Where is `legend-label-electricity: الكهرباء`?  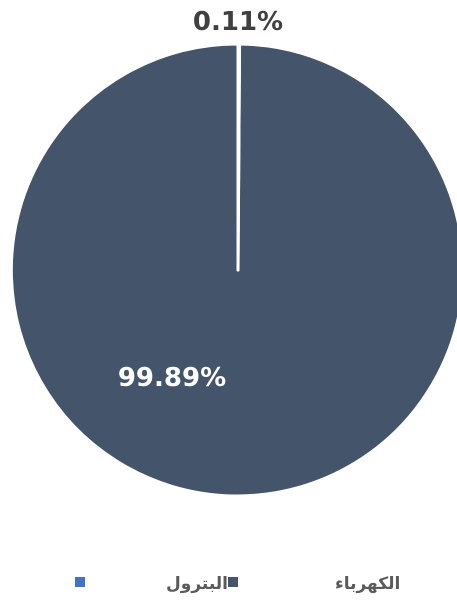
legend-label-electricity: الكهرباء is located at coordinates (367, 584).